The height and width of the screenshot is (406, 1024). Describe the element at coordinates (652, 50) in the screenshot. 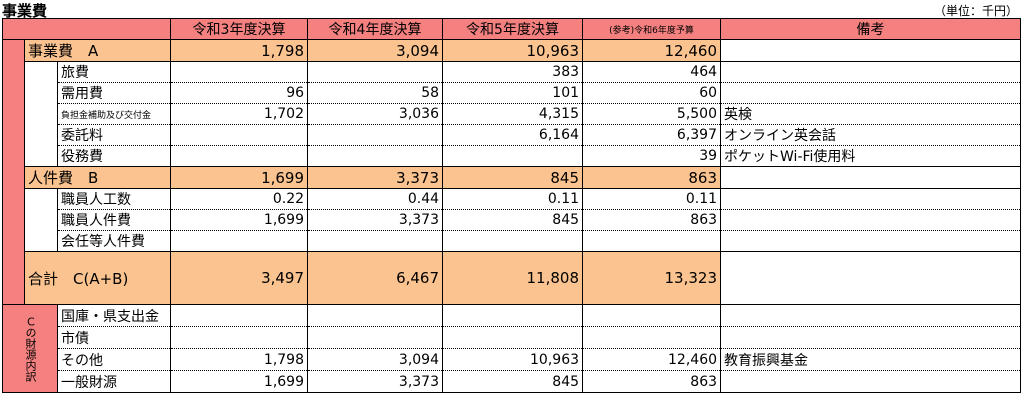

I see `value-cell: 12,460` at that location.